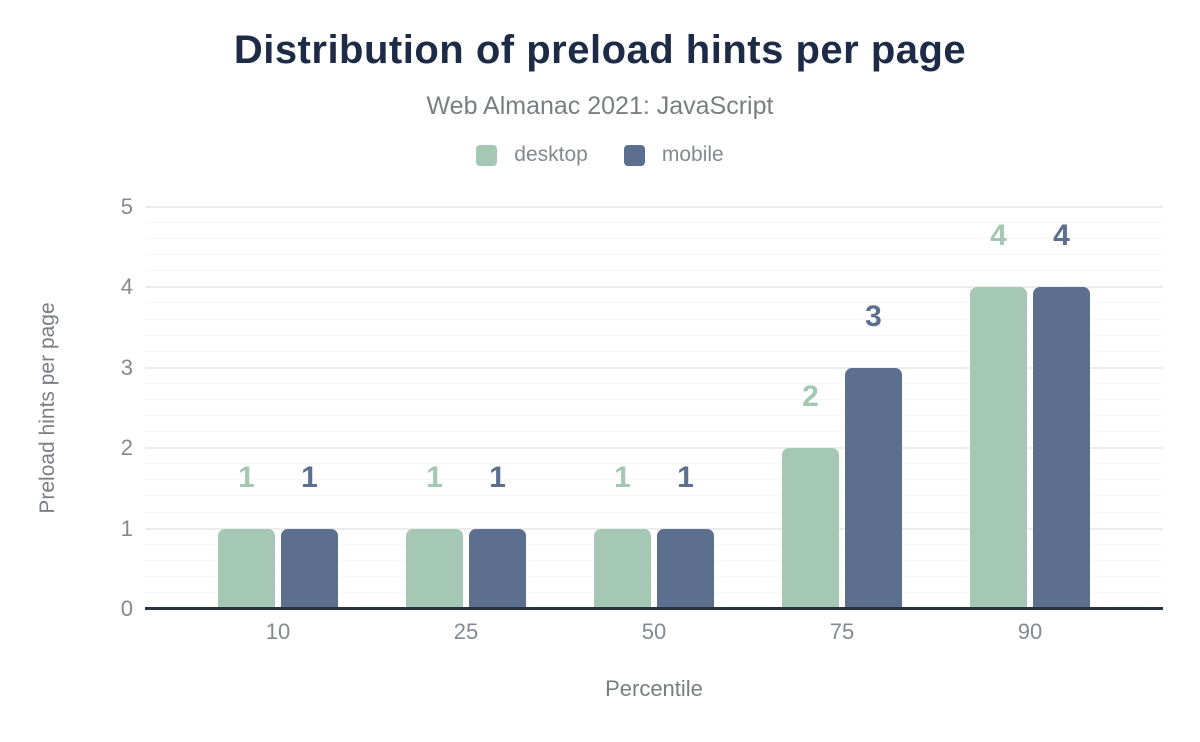 This screenshot has width=1200, height=742. Describe the element at coordinates (126, 287) in the screenshot. I see `y-tick-label: 4` at that location.